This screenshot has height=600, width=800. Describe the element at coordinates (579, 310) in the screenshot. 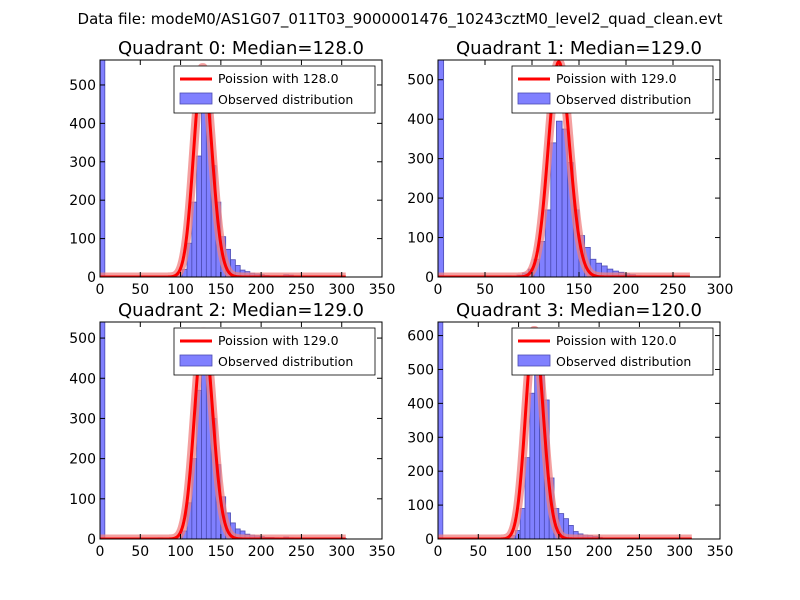

I see `panel-title: Quadrant 3: Median=120.0` at that location.